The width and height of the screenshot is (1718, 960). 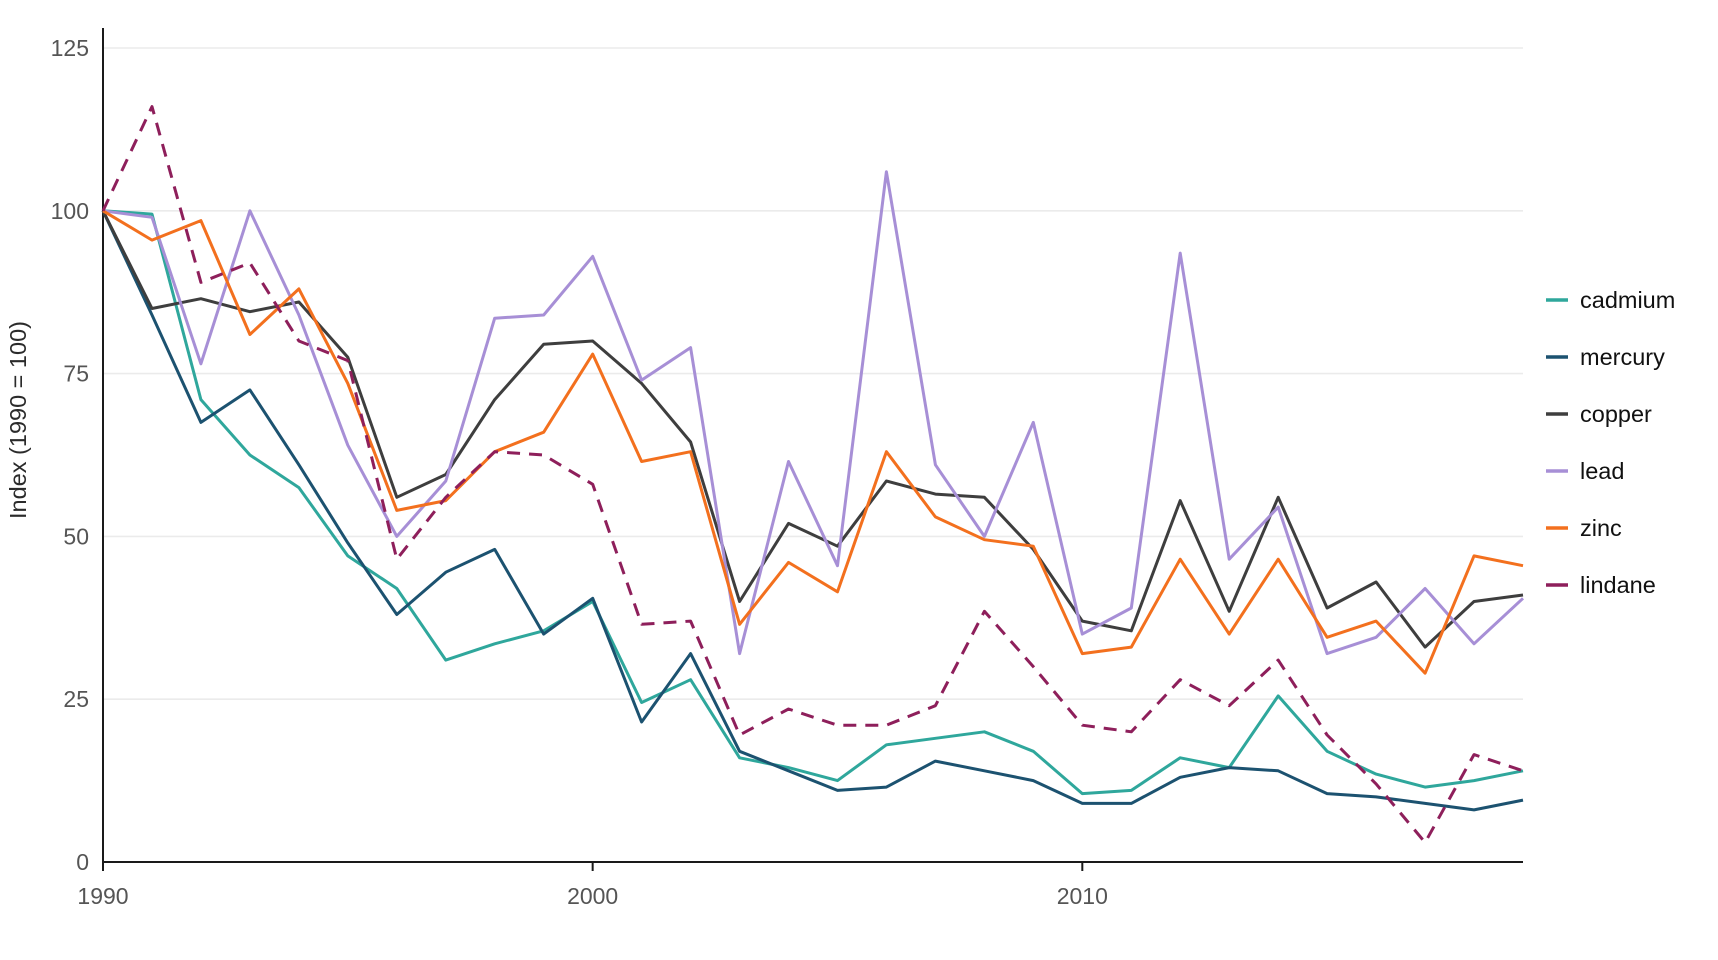 I want to click on legend-label-zinc: zinc, so click(x=1601, y=528).